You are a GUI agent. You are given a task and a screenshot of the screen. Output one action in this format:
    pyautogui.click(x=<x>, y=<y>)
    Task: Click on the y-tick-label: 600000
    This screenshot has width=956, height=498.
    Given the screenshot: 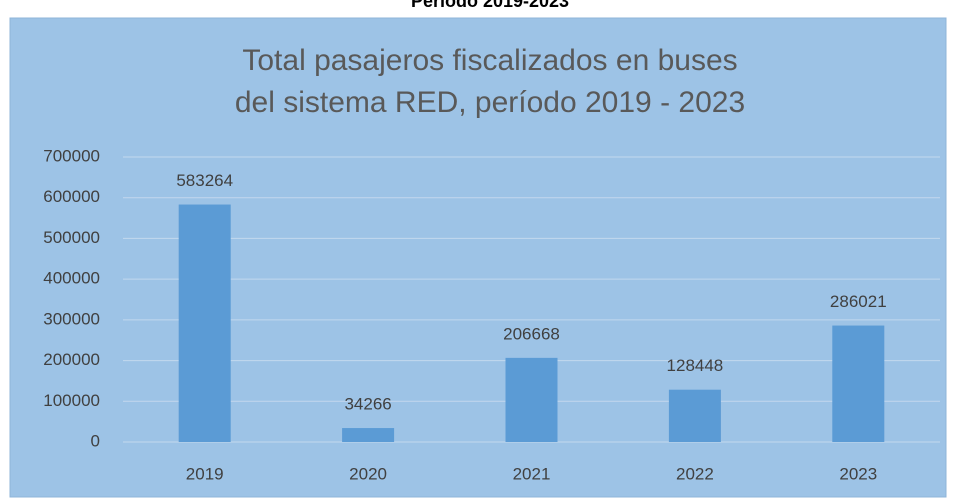 What is the action you would take?
    pyautogui.click(x=71, y=196)
    